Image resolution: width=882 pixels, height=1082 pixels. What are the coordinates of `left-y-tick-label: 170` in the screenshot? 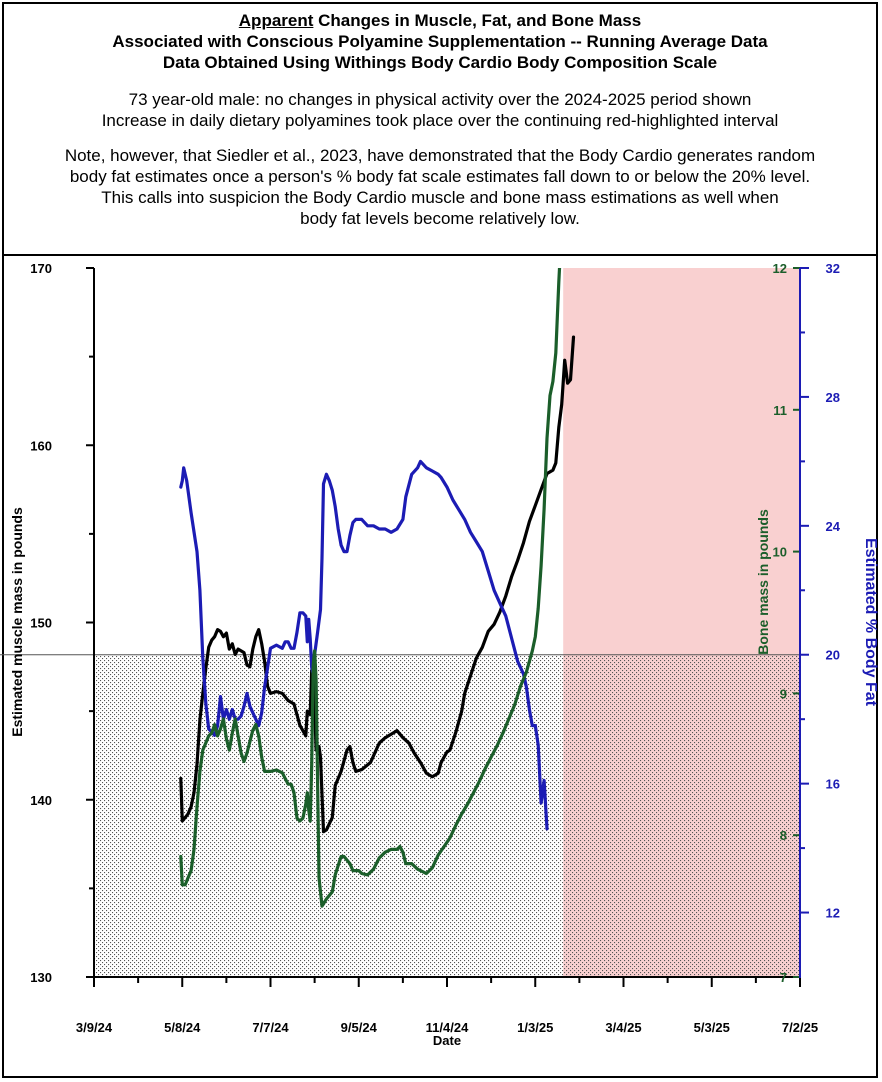 It's located at (41, 268).